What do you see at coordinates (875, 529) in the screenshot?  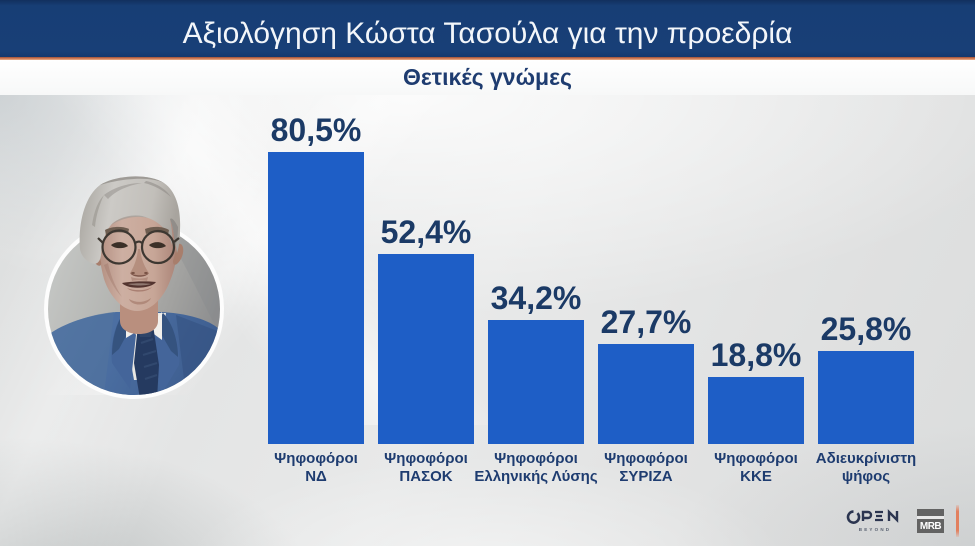 I see `svg-text: BEYOND` at bounding box center [875, 529].